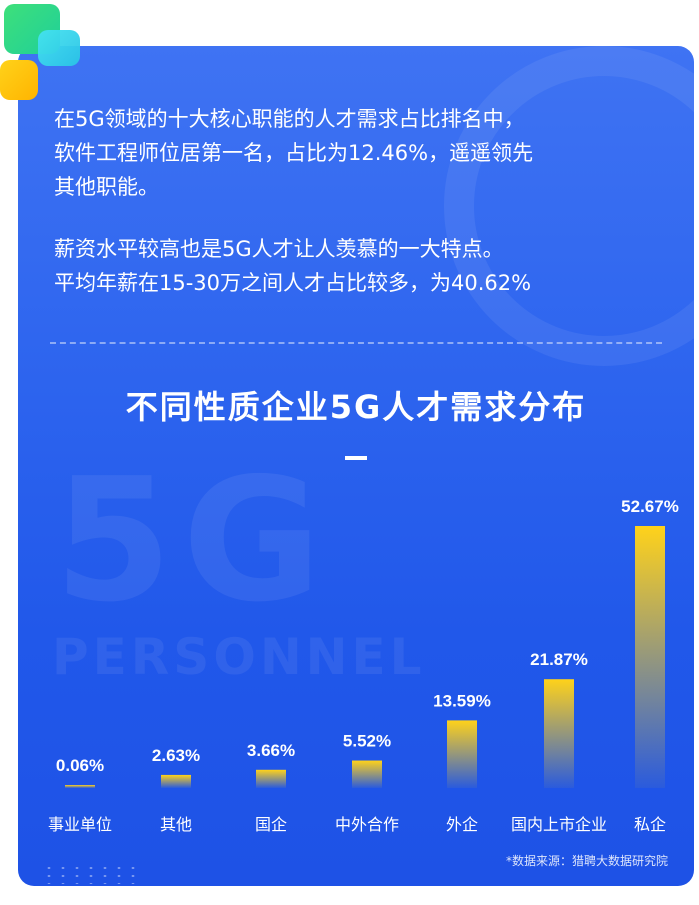  Describe the element at coordinates (559, 659) in the screenshot. I see `value-label-5: 21.87%` at that location.